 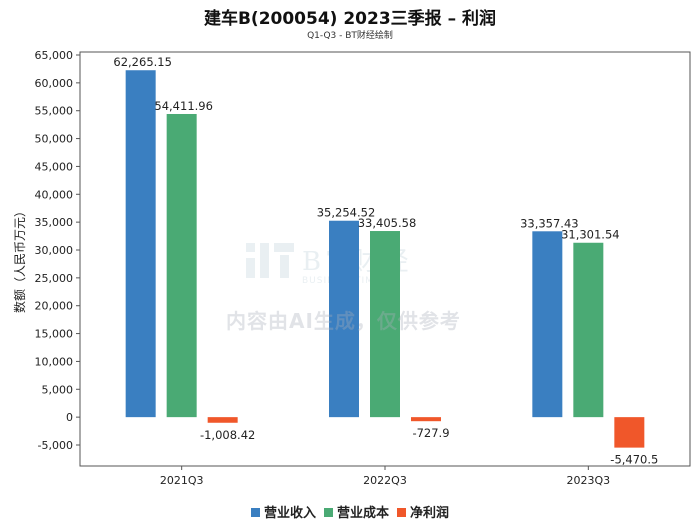 What do you see at coordinates (183, 106) in the screenshot?
I see `data-label: 54,411.96` at bounding box center [183, 106].